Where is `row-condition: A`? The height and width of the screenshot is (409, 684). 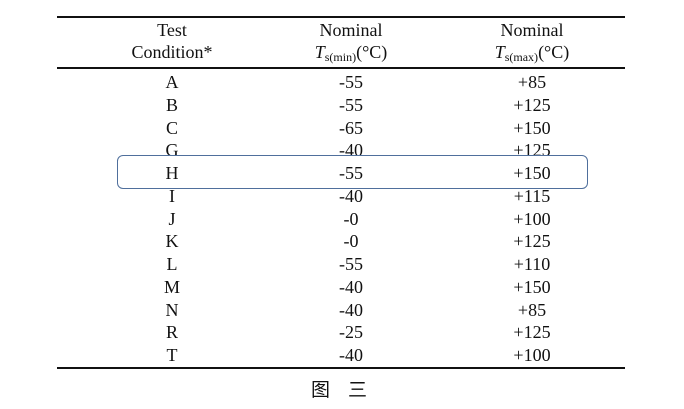
row-condition: A is located at coordinates (172, 82).